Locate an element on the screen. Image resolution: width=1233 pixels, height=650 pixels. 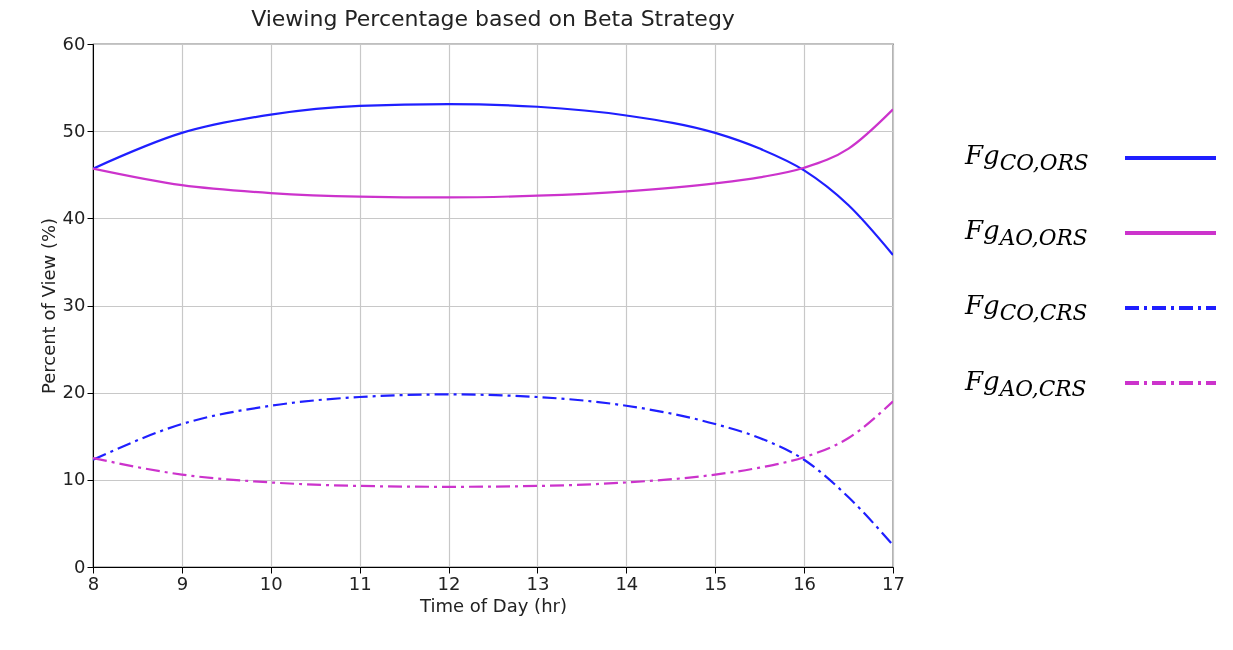
x-tick-label: 14 is located at coordinates (627, 583).